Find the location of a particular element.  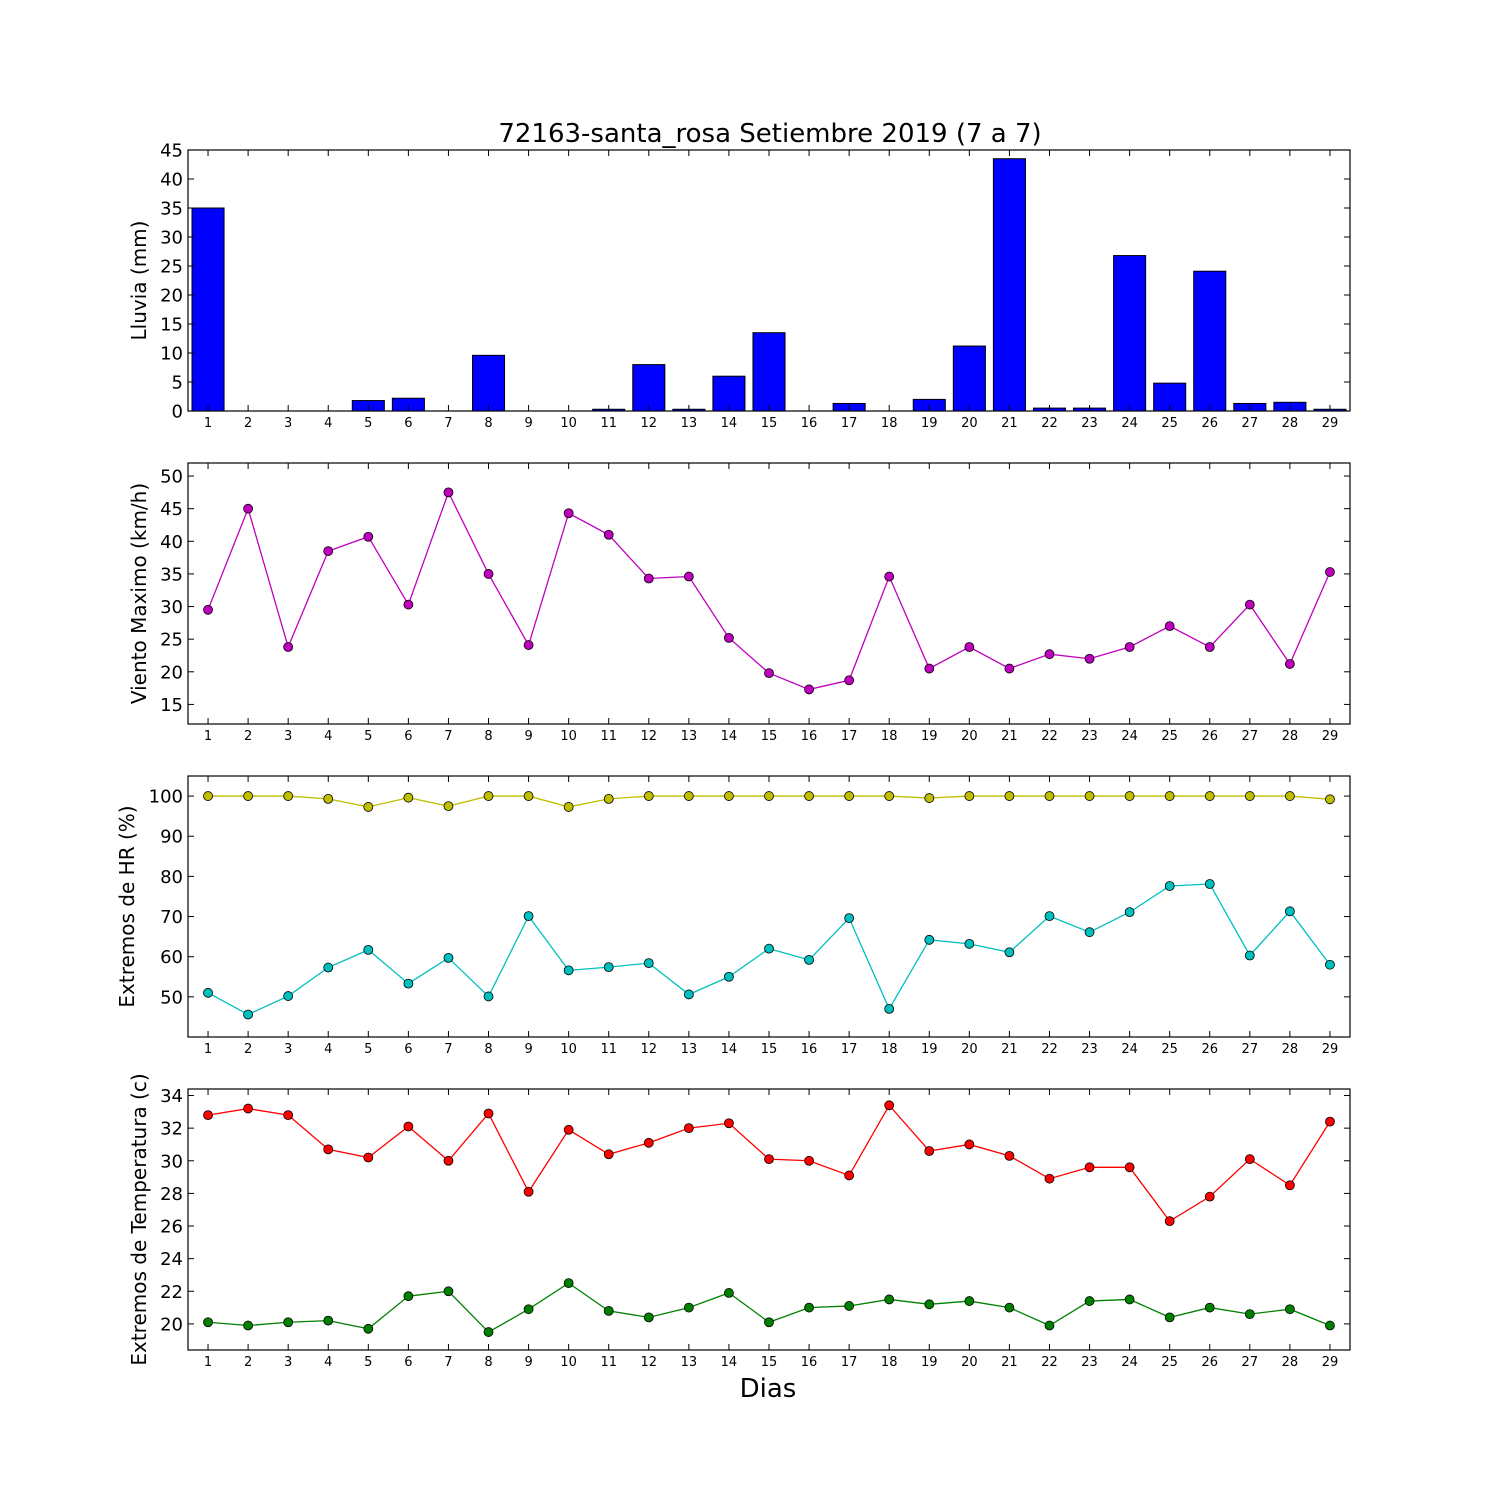

x-tick-label: 4 is located at coordinates (328, 736).